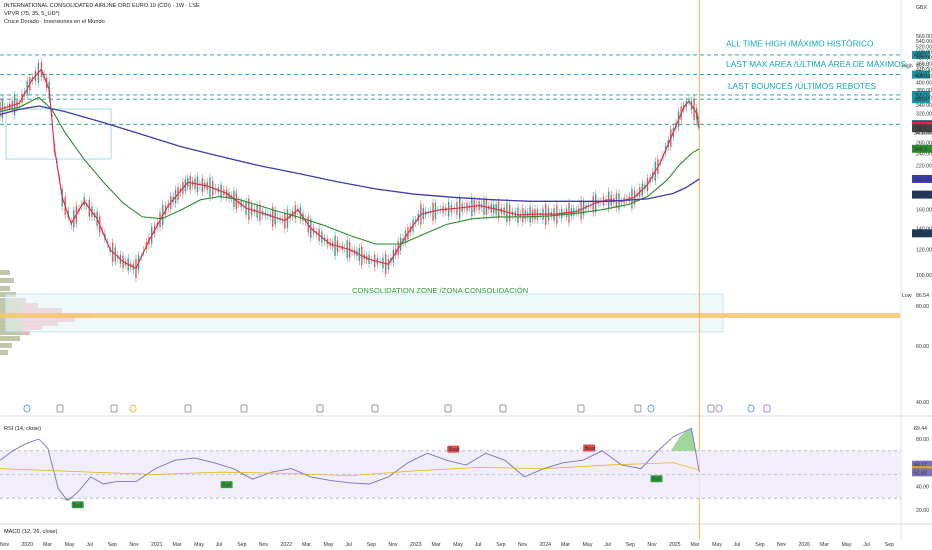 The width and height of the screenshot is (932, 550). I want to click on rsi-tick-label: 20.00, so click(922, 511).